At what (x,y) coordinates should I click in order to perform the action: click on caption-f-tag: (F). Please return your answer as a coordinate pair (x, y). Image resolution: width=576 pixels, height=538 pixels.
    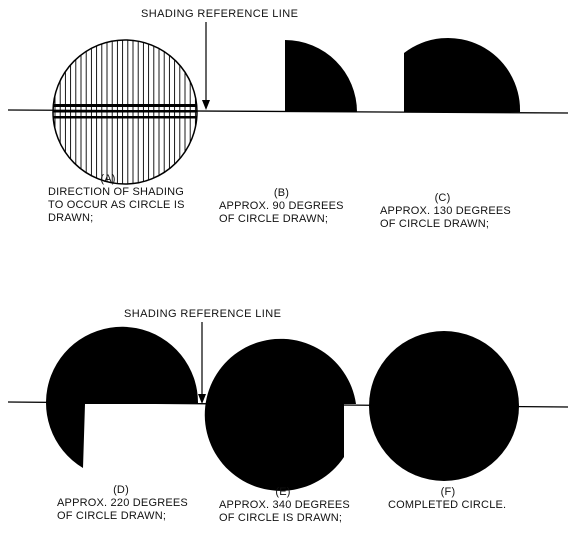
    Looking at the image, I should click on (448, 492).